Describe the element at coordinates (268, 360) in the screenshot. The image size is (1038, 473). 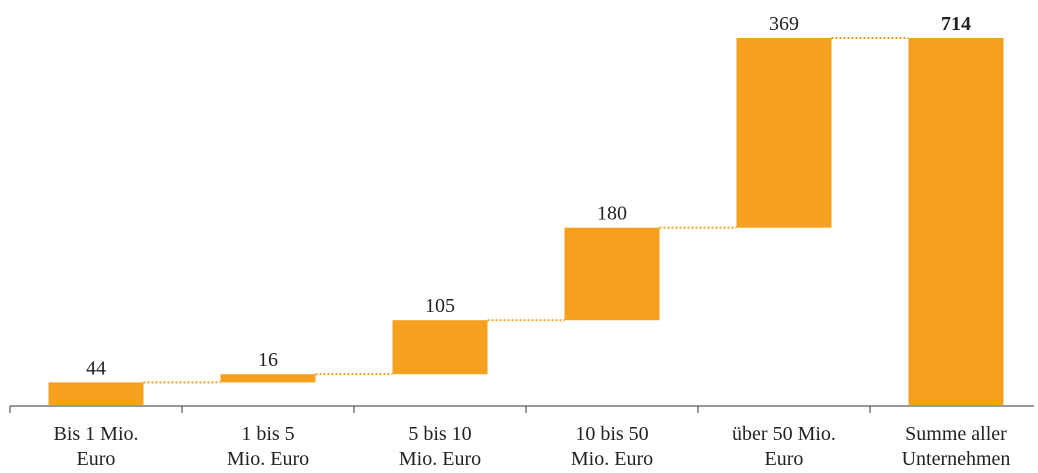
I see `value-label-2: 16` at that location.